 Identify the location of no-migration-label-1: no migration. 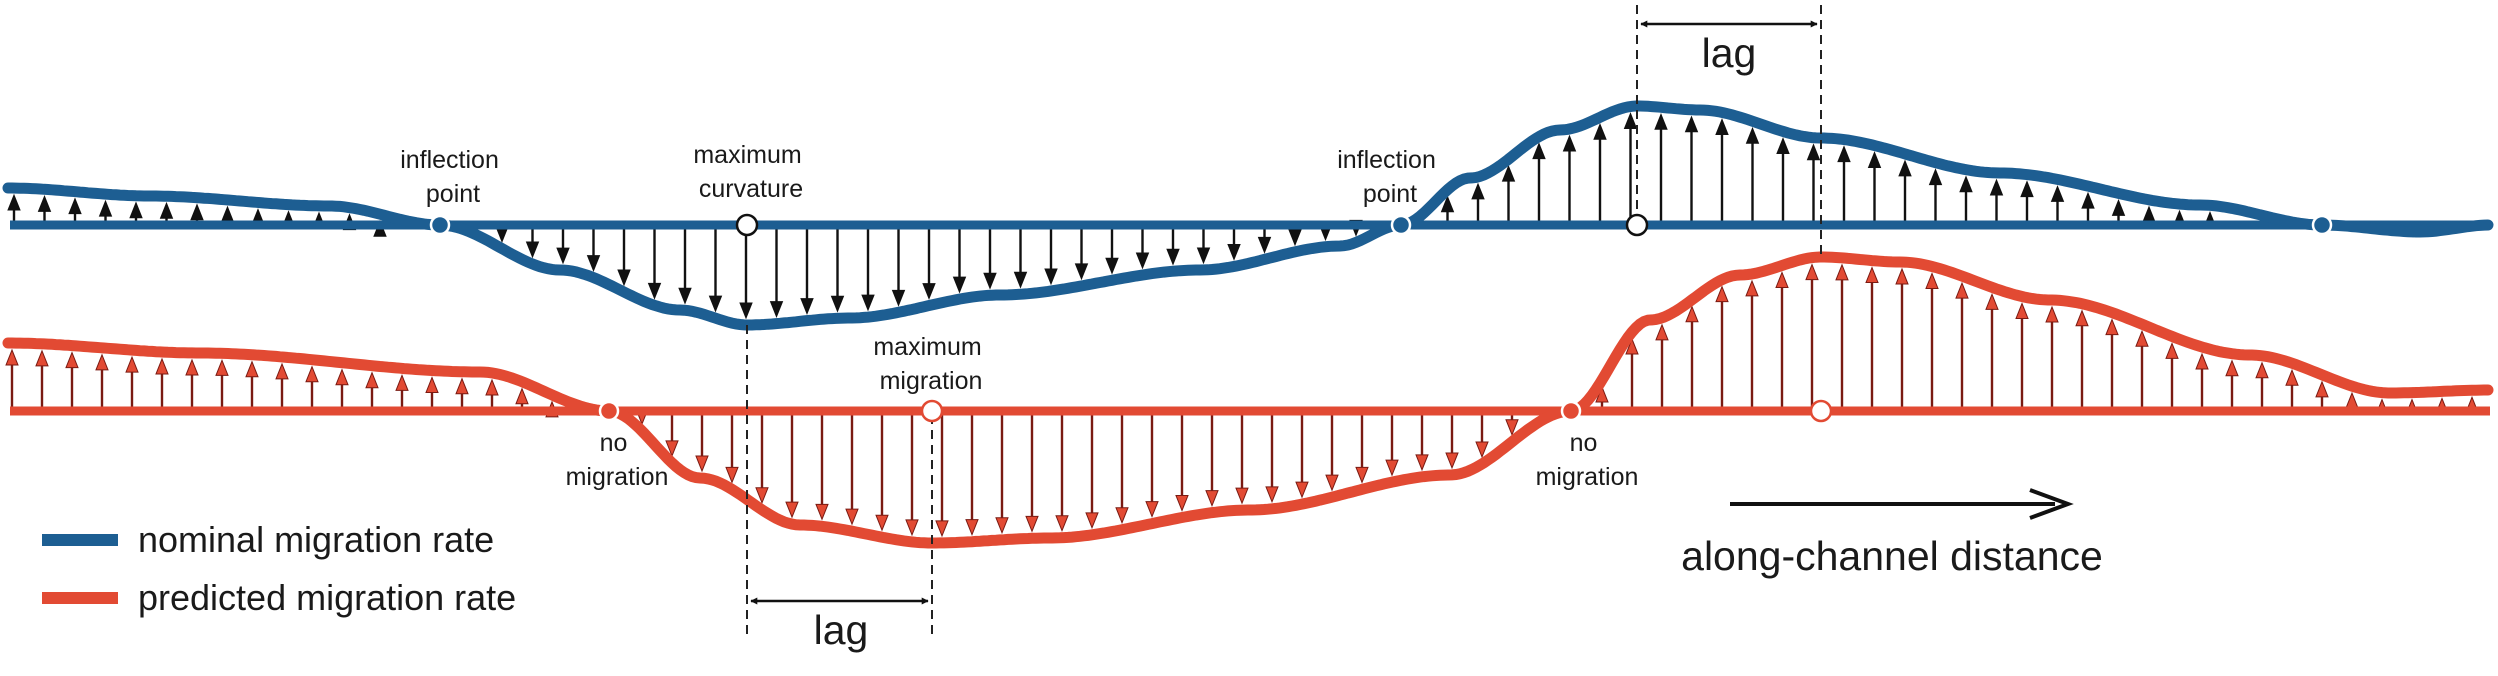
(617, 460).